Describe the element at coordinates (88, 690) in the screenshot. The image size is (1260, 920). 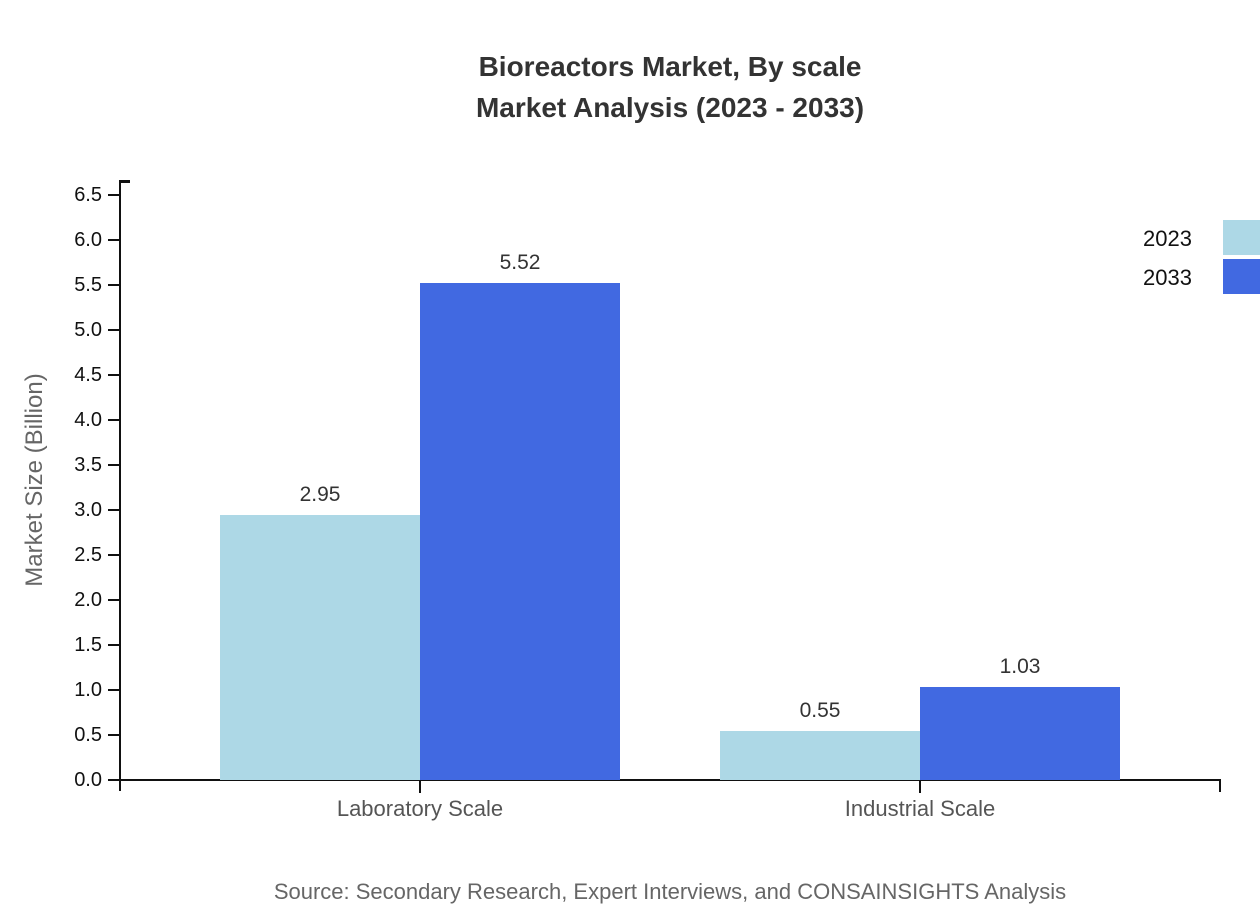
I see `y-tick-label: 1.0` at that location.